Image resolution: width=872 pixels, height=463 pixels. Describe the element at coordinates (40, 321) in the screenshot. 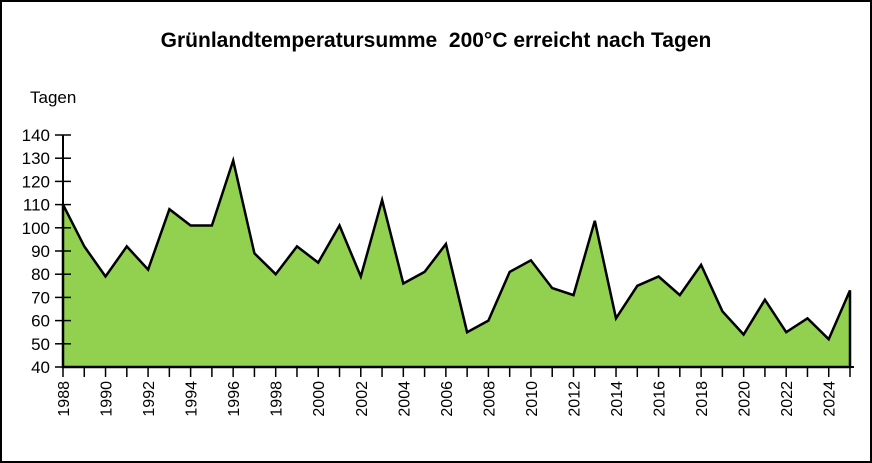

I see `y-tick-label: 60` at that location.